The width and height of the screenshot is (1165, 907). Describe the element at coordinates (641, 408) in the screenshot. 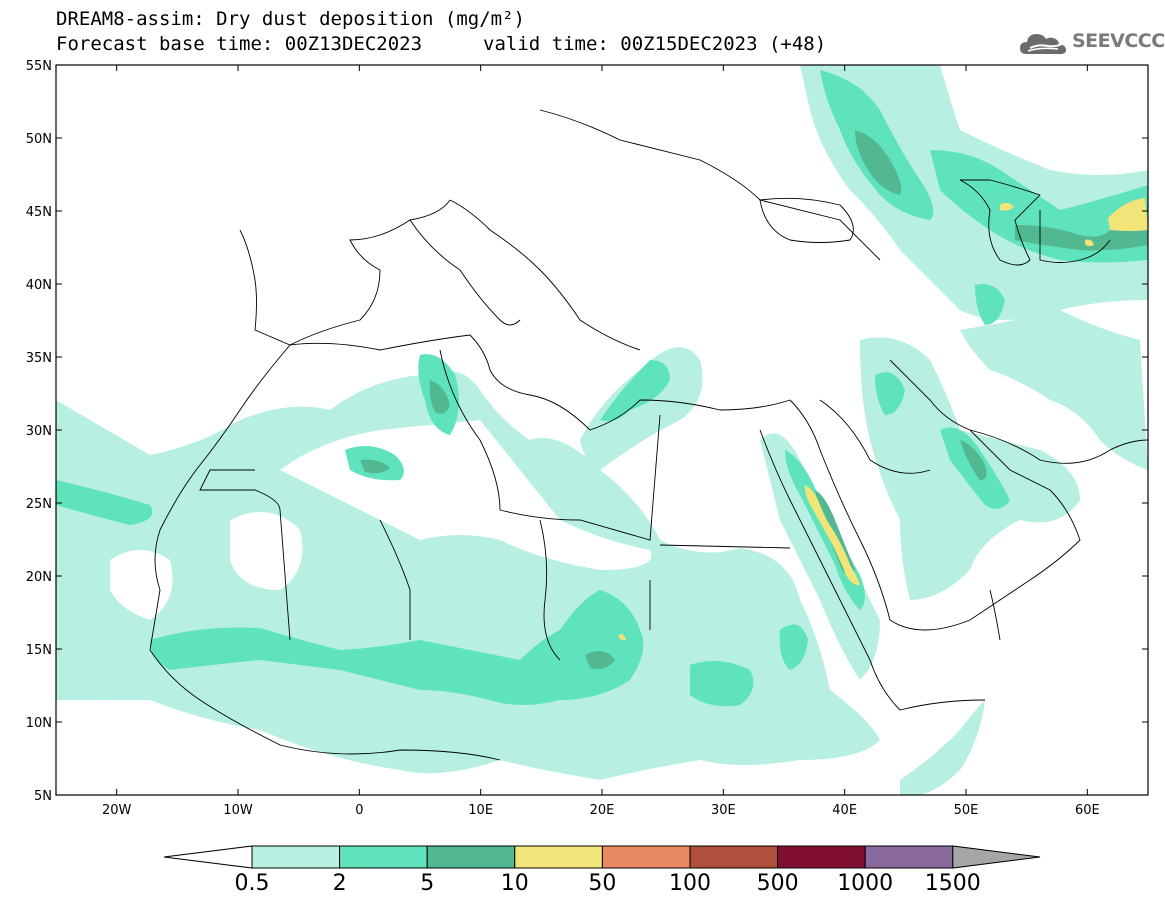

I see `dust-field-libya` at that location.